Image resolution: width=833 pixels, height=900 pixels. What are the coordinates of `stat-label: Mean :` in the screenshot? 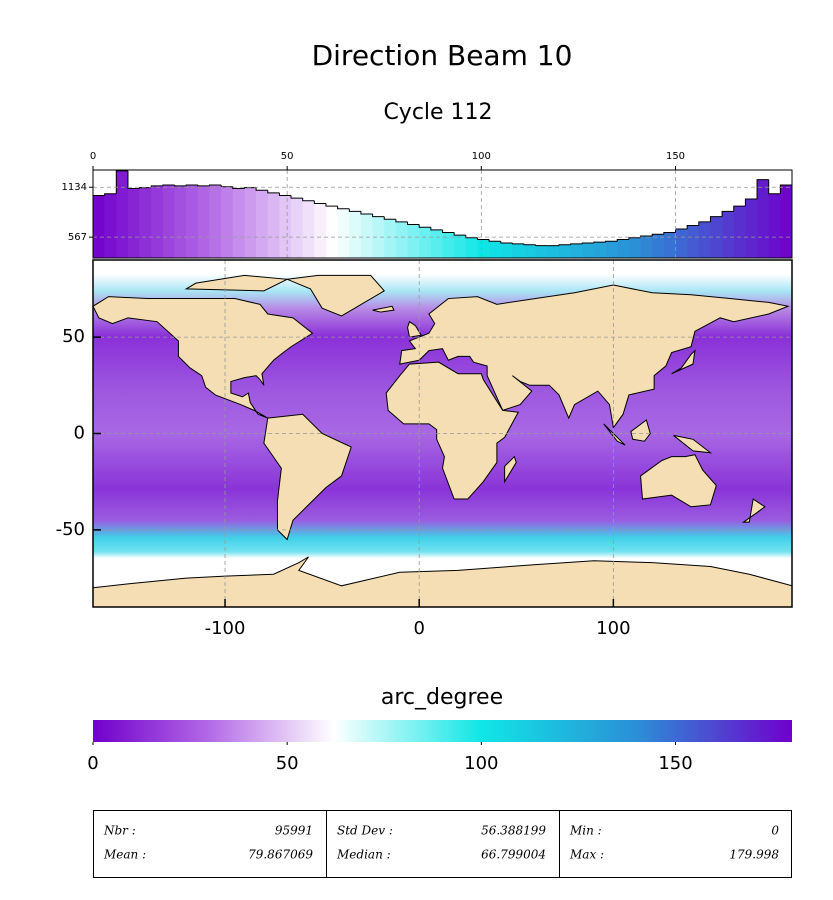 It's located at (124, 855).